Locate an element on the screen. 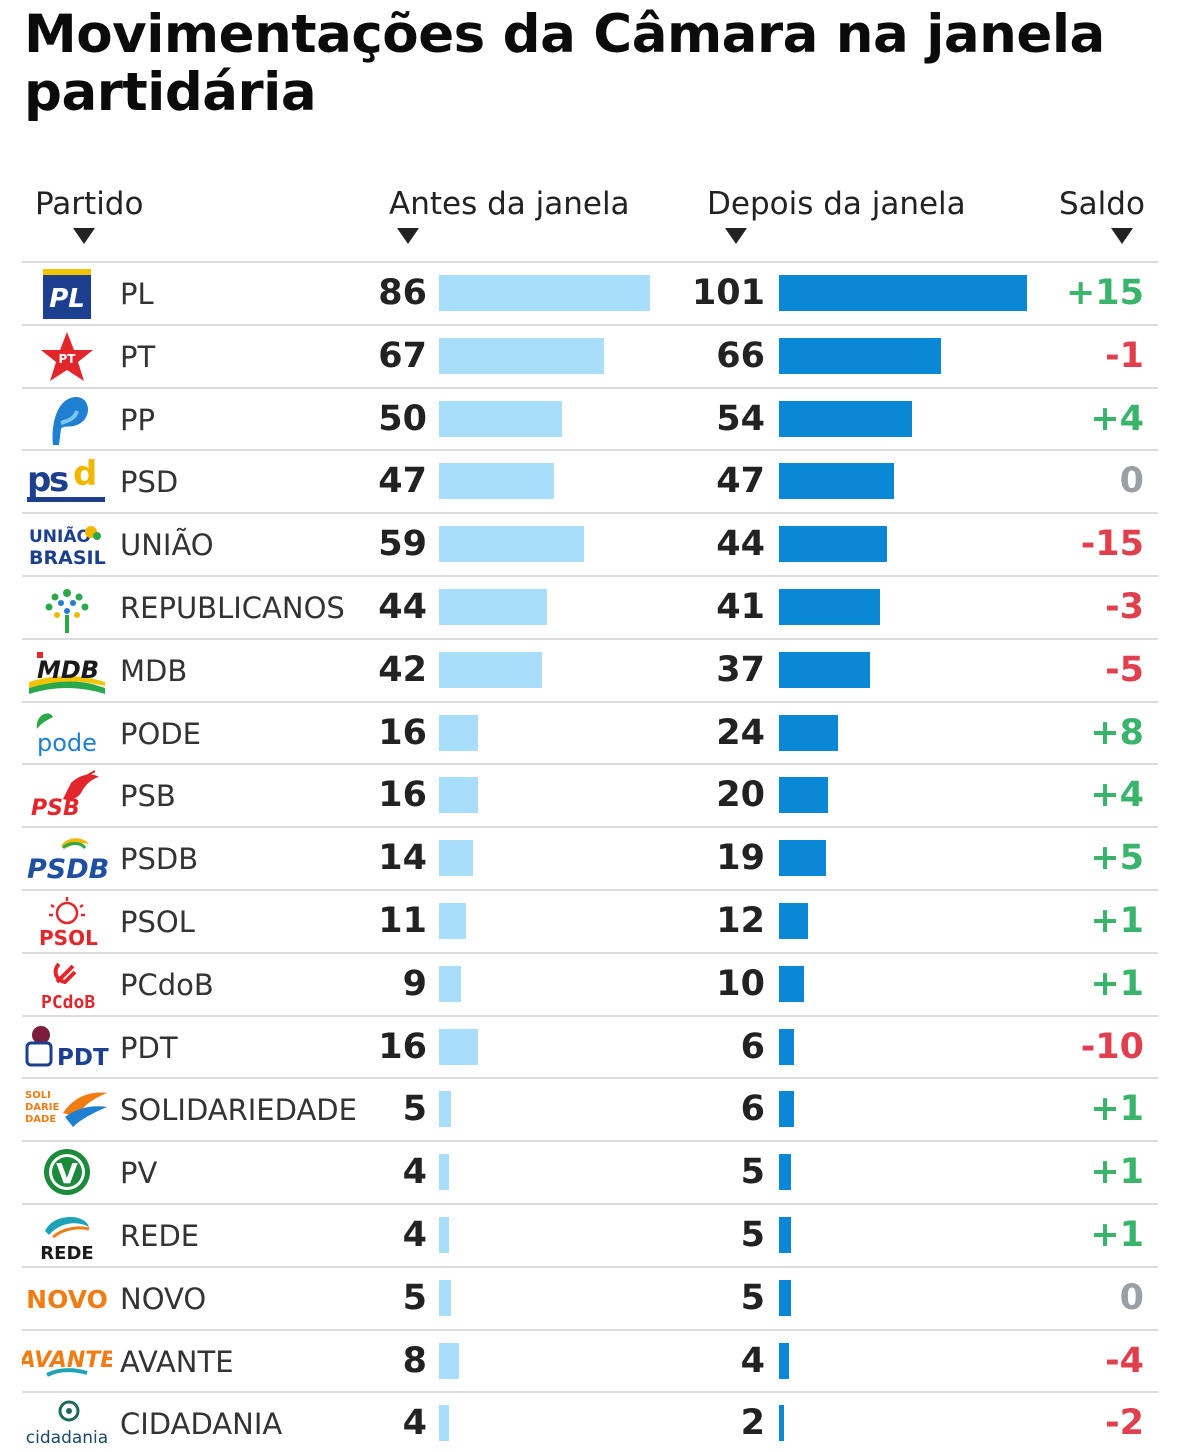 This screenshot has height=1452, width=1179. value-label-antes: 47 is located at coordinates (402, 481).